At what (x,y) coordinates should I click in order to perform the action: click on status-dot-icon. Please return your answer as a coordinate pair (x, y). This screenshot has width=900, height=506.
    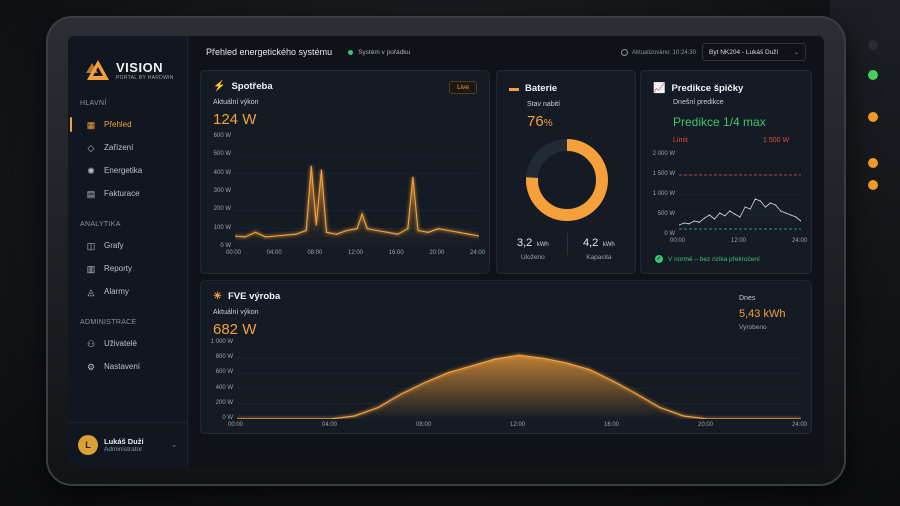
    Looking at the image, I should click on (351, 52).